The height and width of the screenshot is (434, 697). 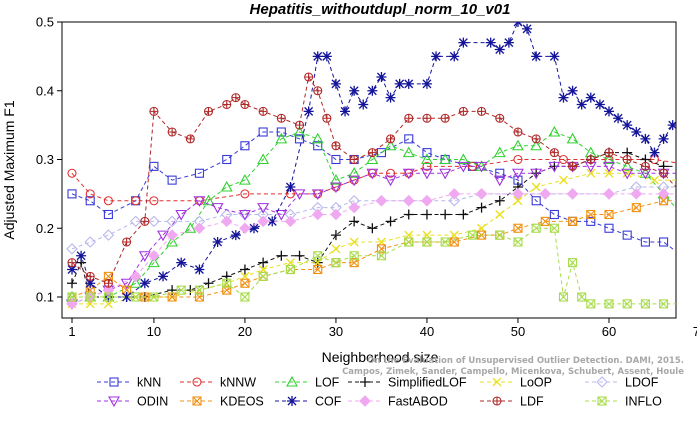 What do you see at coordinates (327, 383) in the screenshot?
I see `legend-label: LOF` at bounding box center [327, 383].